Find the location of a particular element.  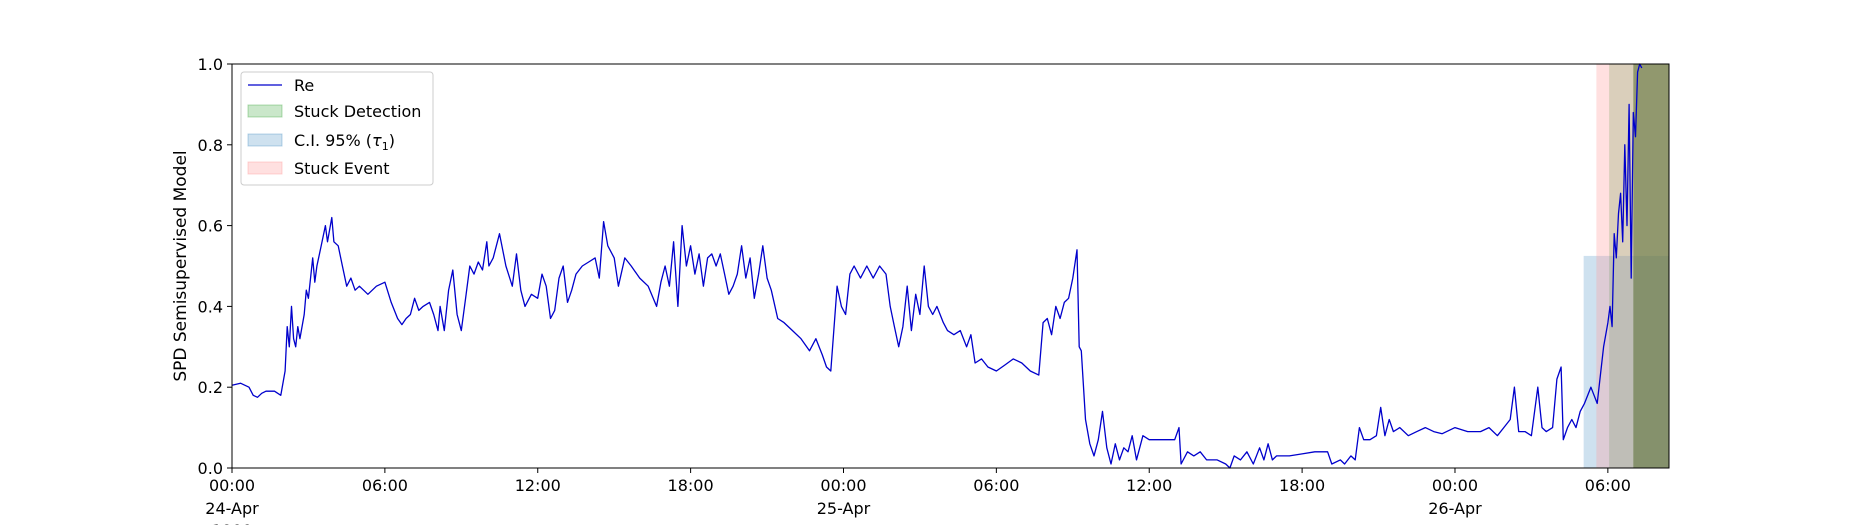

x-tick-date-label: 25-Apr is located at coordinates (844, 508).